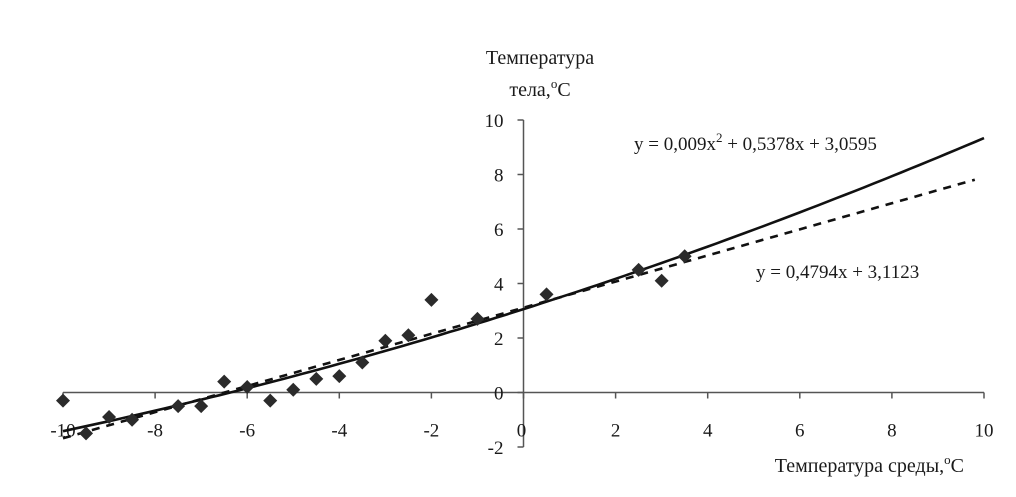  Describe the element at coordinates (708, 431) in the screenshot. I see `x-tick-label: 4` at that location.